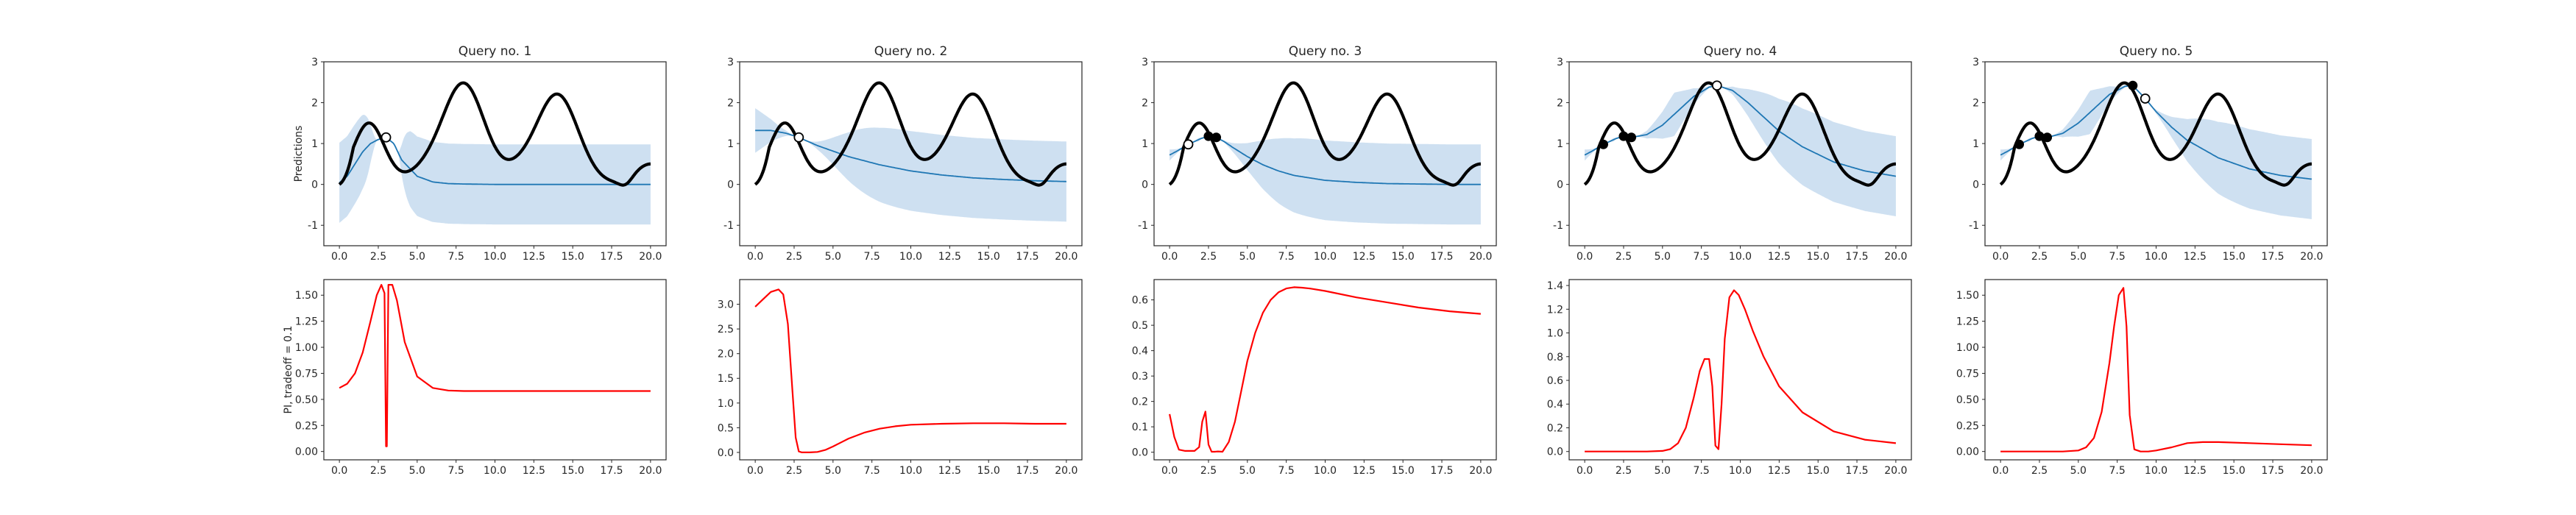 The width and height of the screenshot is (2576, 515). What do you see at coordinates (1441, 257) in the screenshot?
I see `top-3-xtick-label: 17.5` at bounding box center [1441, 257].